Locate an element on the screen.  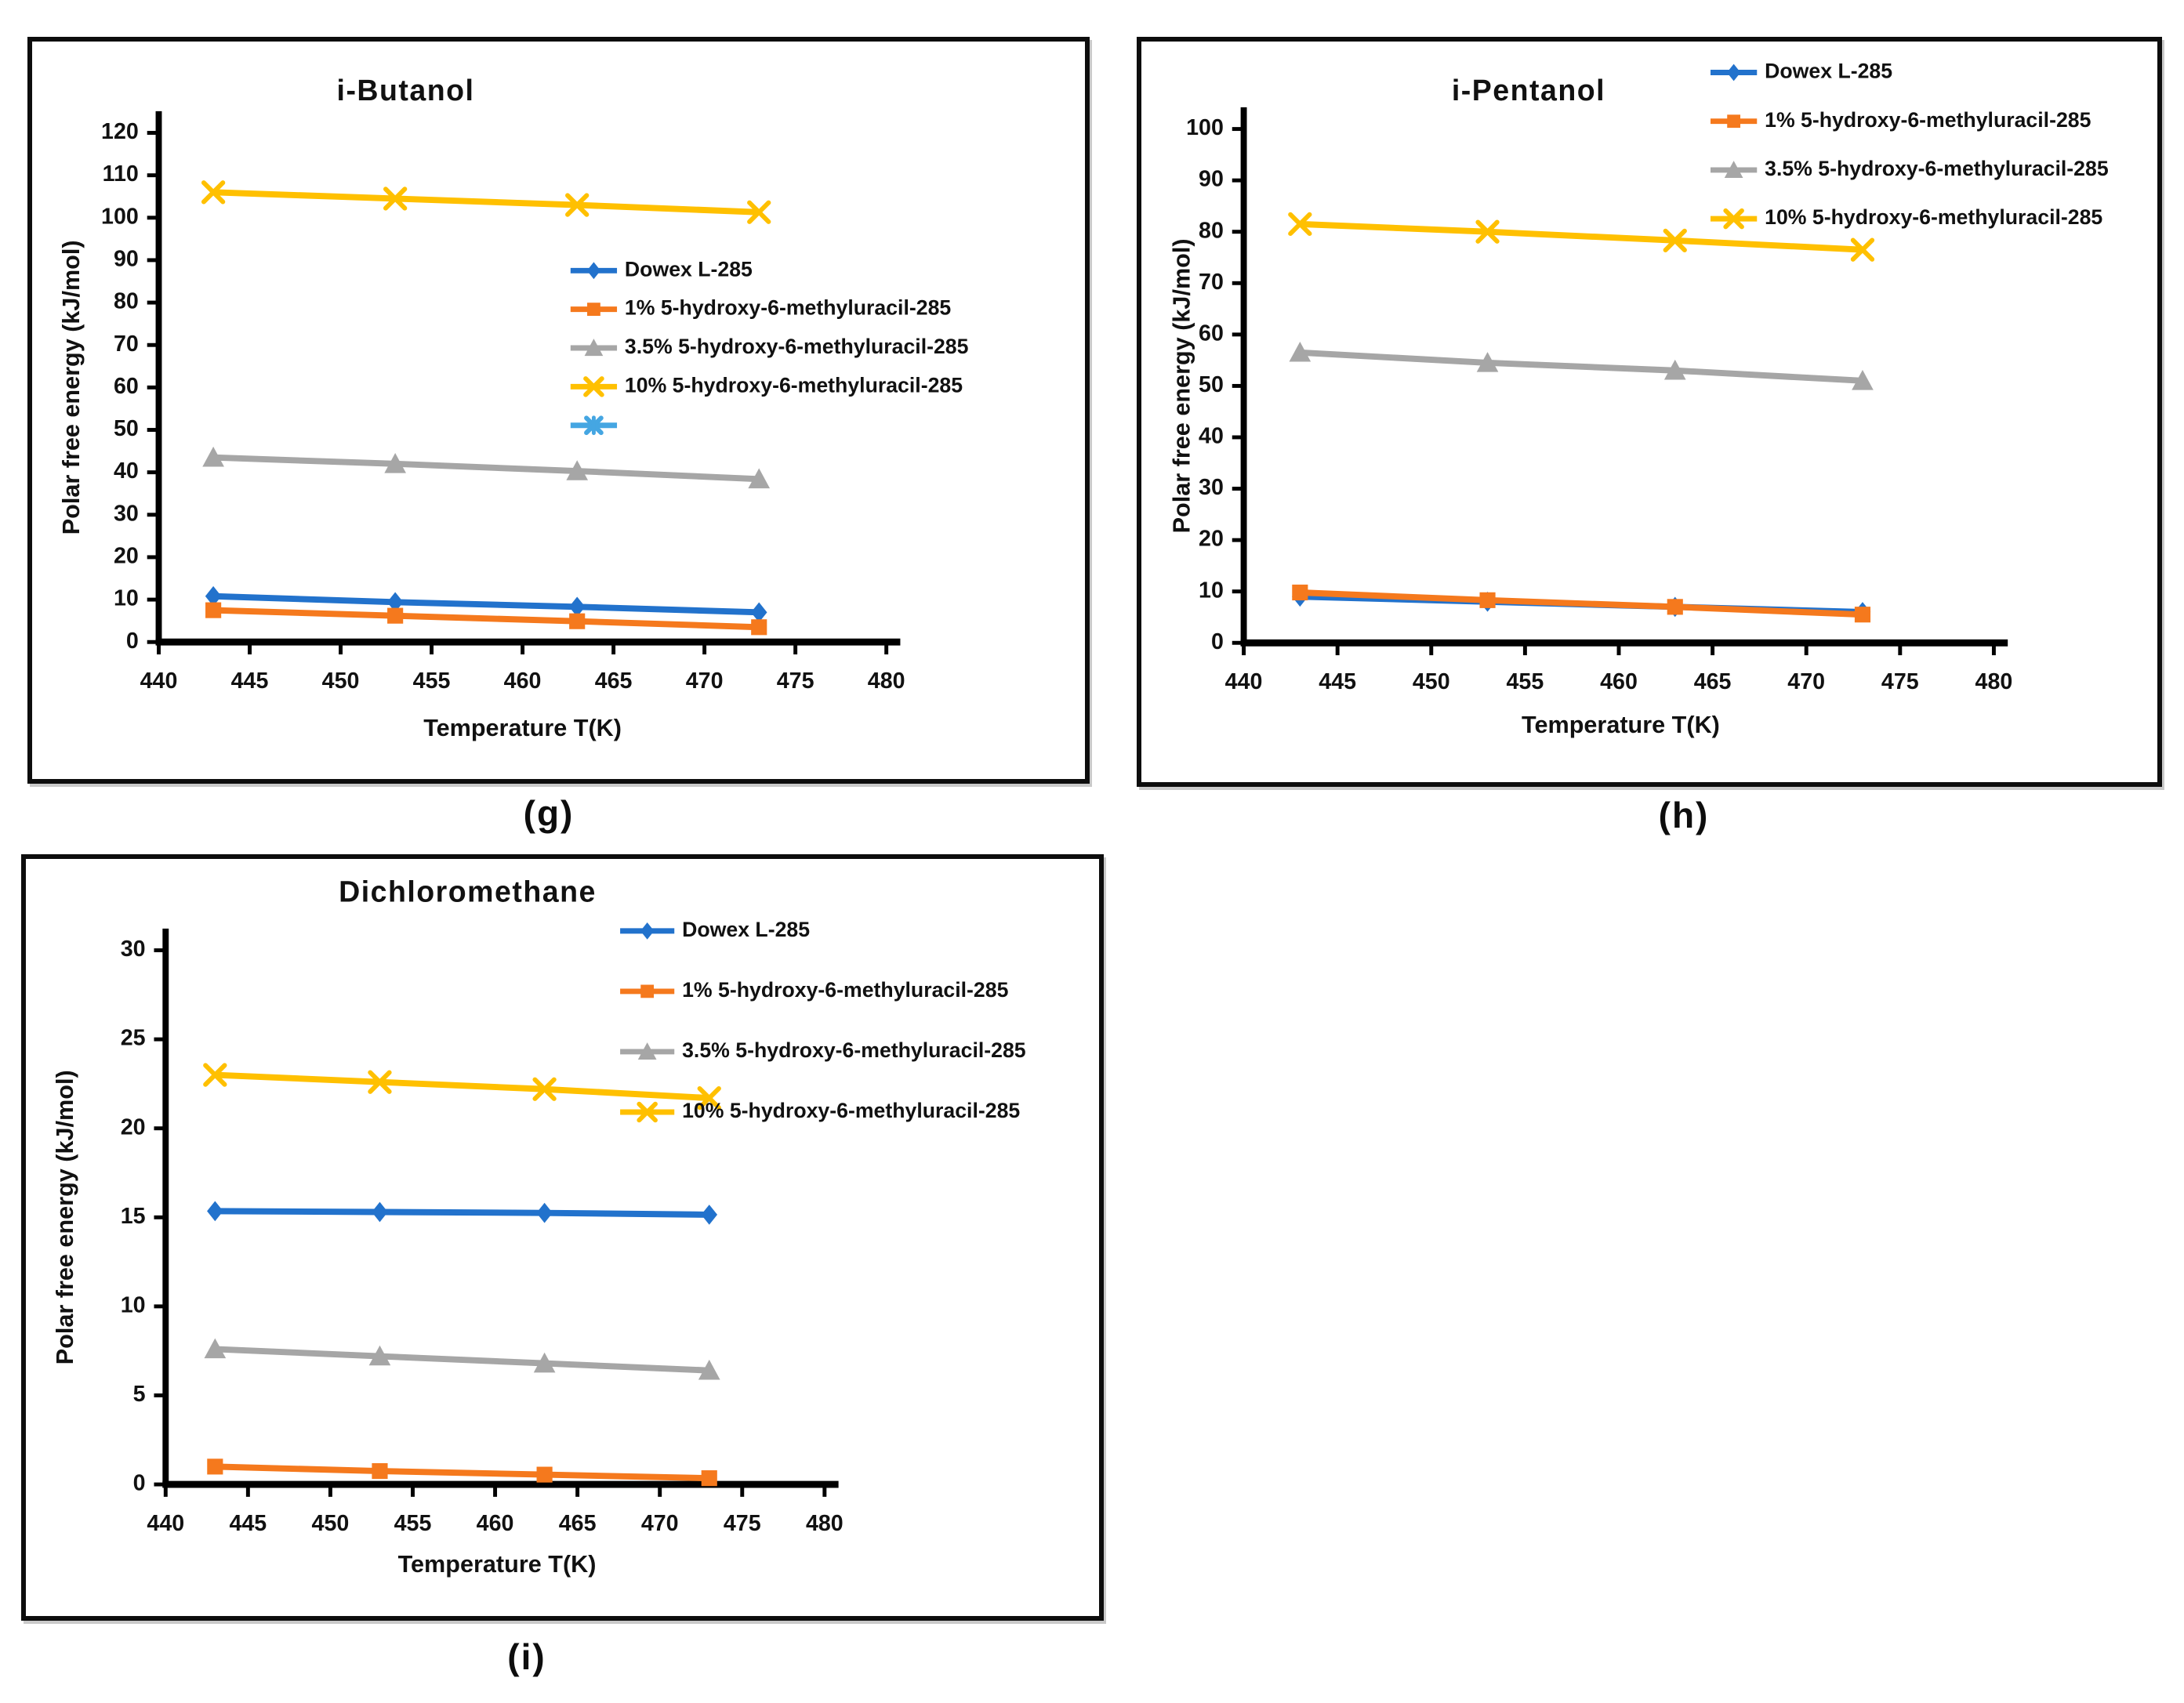
y-tick-label: 20 is located at coordinates (126, 557).